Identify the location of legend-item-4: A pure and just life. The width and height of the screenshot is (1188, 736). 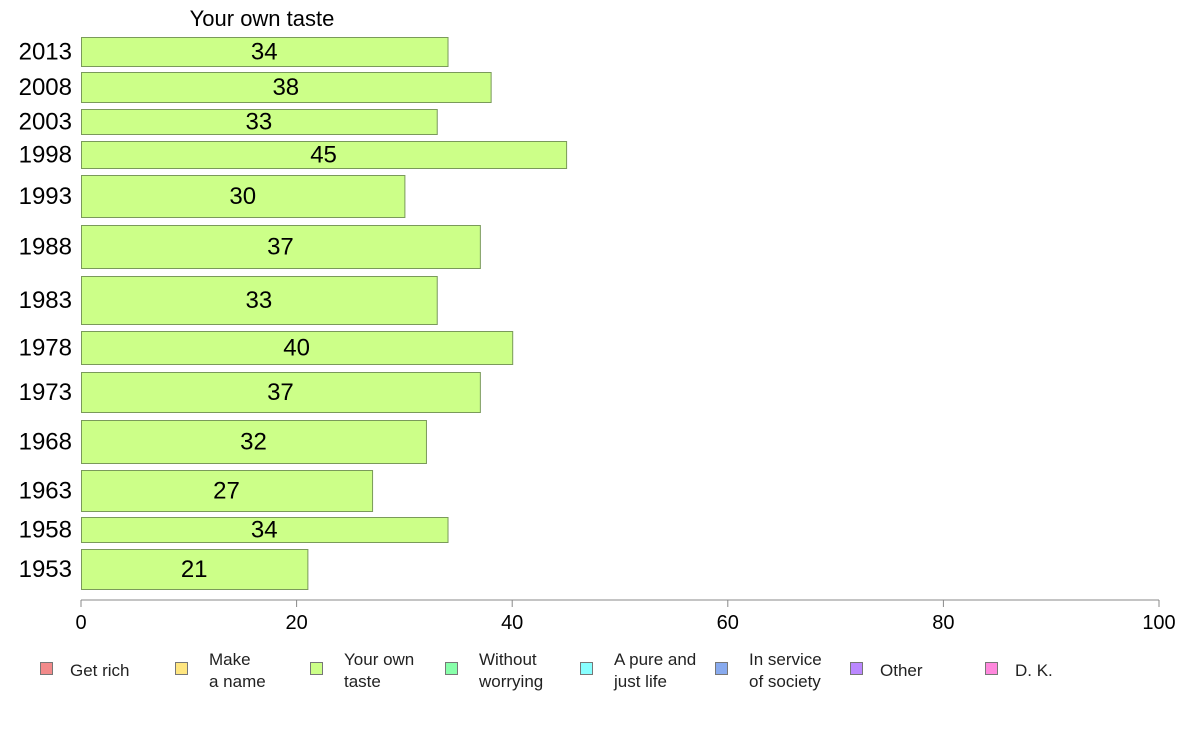
(638, 670).